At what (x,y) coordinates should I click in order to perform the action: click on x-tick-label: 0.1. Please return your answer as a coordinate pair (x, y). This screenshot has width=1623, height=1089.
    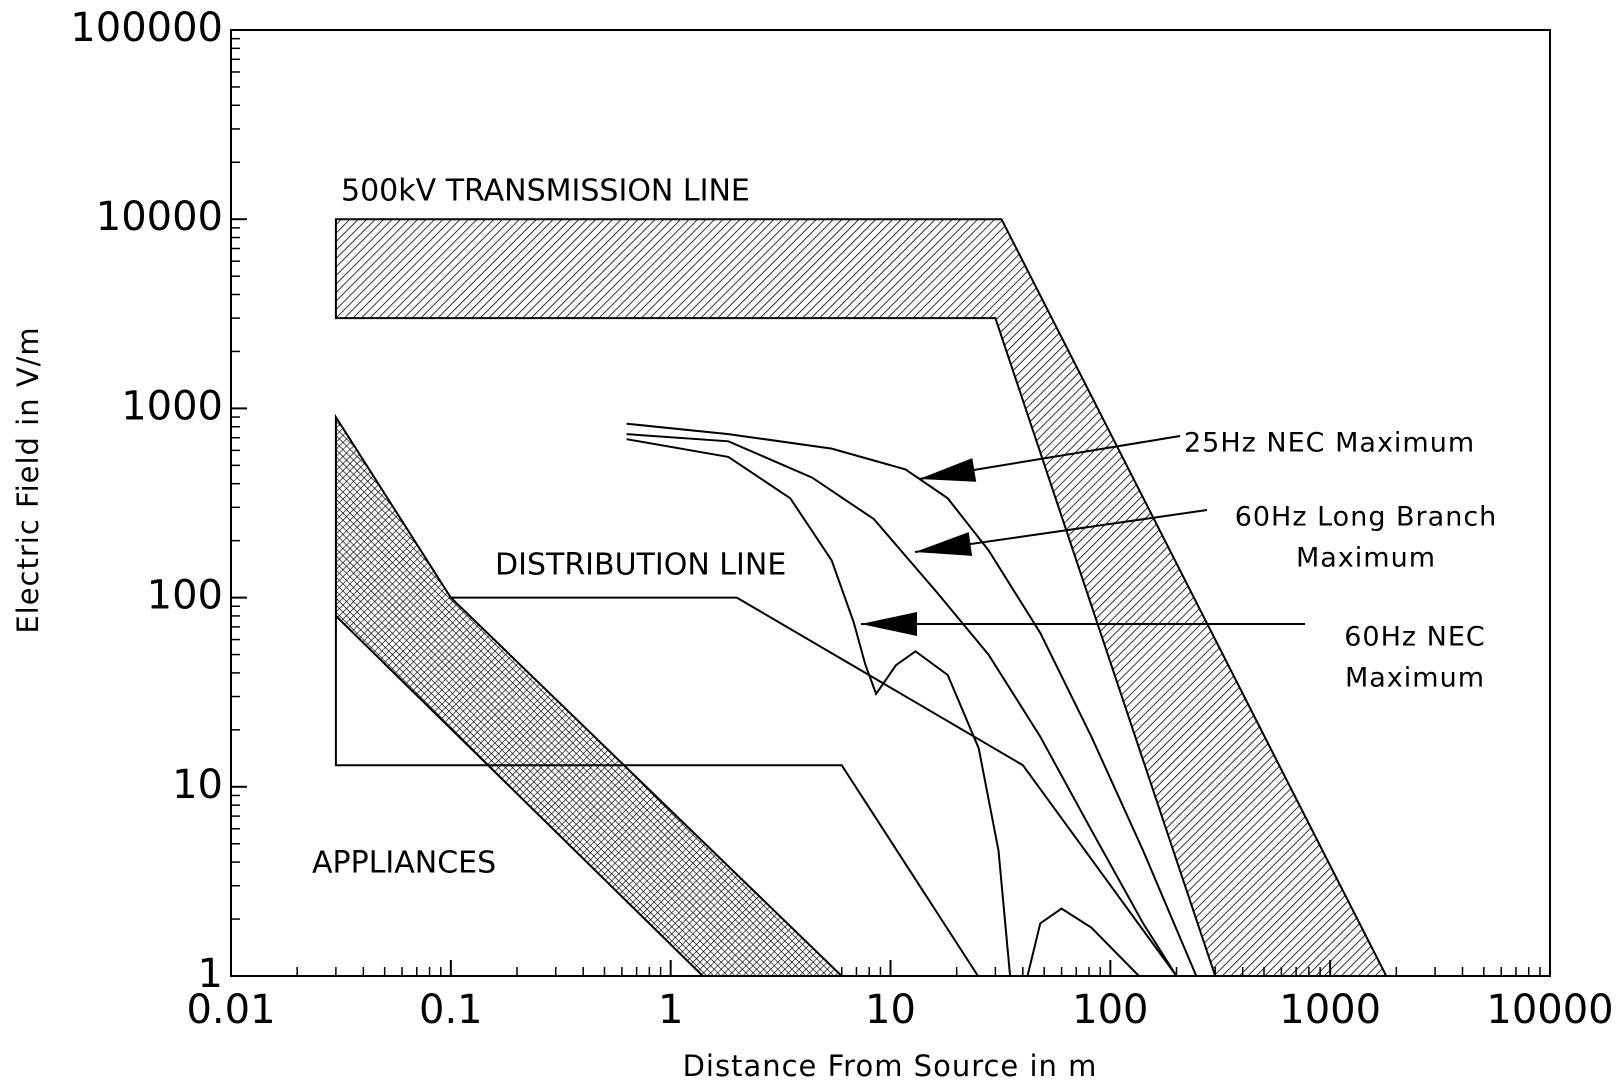
    Looking at the image, I should click on (451, 1010).